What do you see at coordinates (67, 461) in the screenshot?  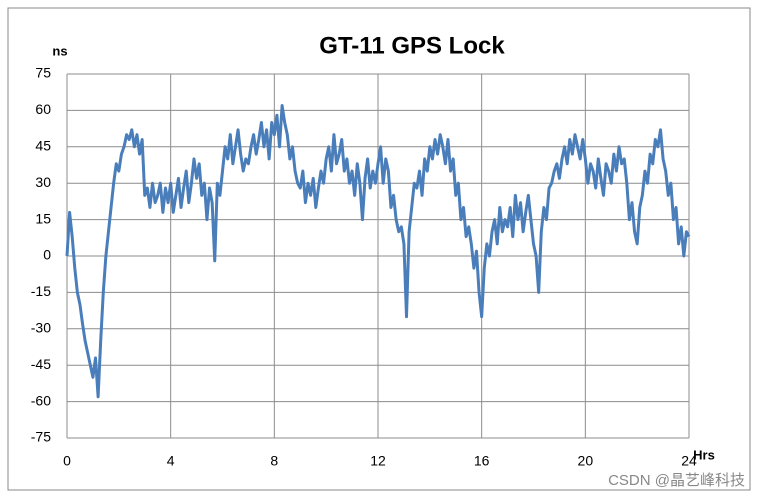 I see `x-tick-label: 0` at bounding box center [67, 461].